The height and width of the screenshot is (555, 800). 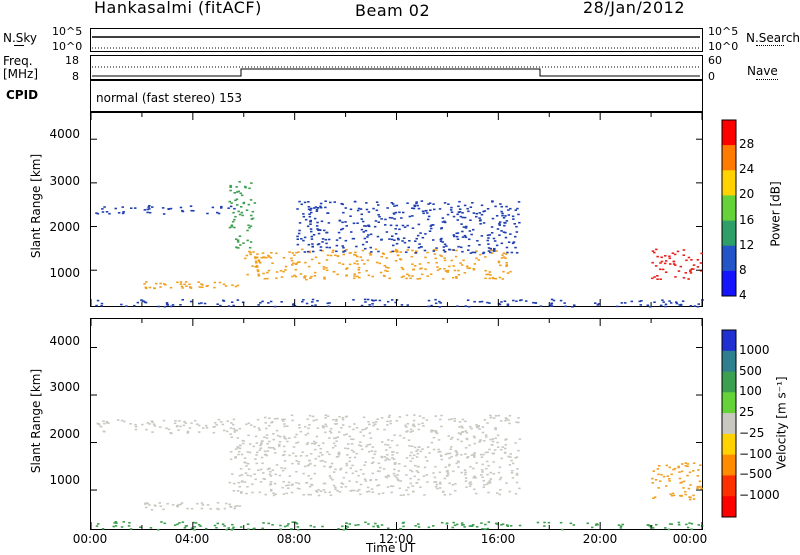 I want to click on colorbar-frame, so click(x=729, y=423).